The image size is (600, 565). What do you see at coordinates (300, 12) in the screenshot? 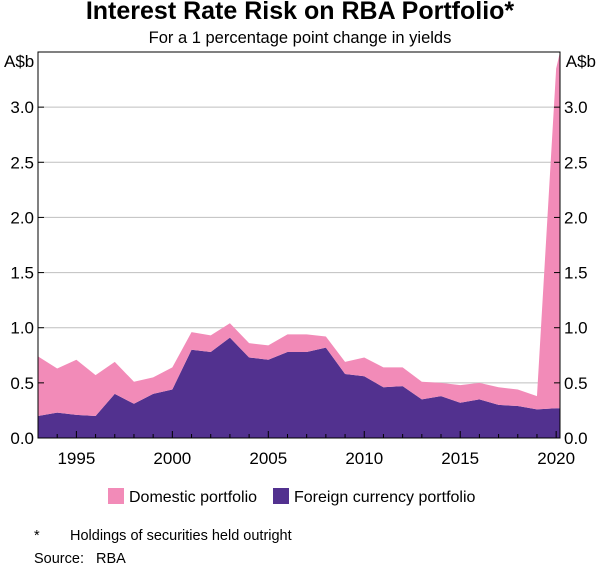
I see `chart-title: Interest Rate Risk on RBA Portfolio*` at bounding box center [300, 12].